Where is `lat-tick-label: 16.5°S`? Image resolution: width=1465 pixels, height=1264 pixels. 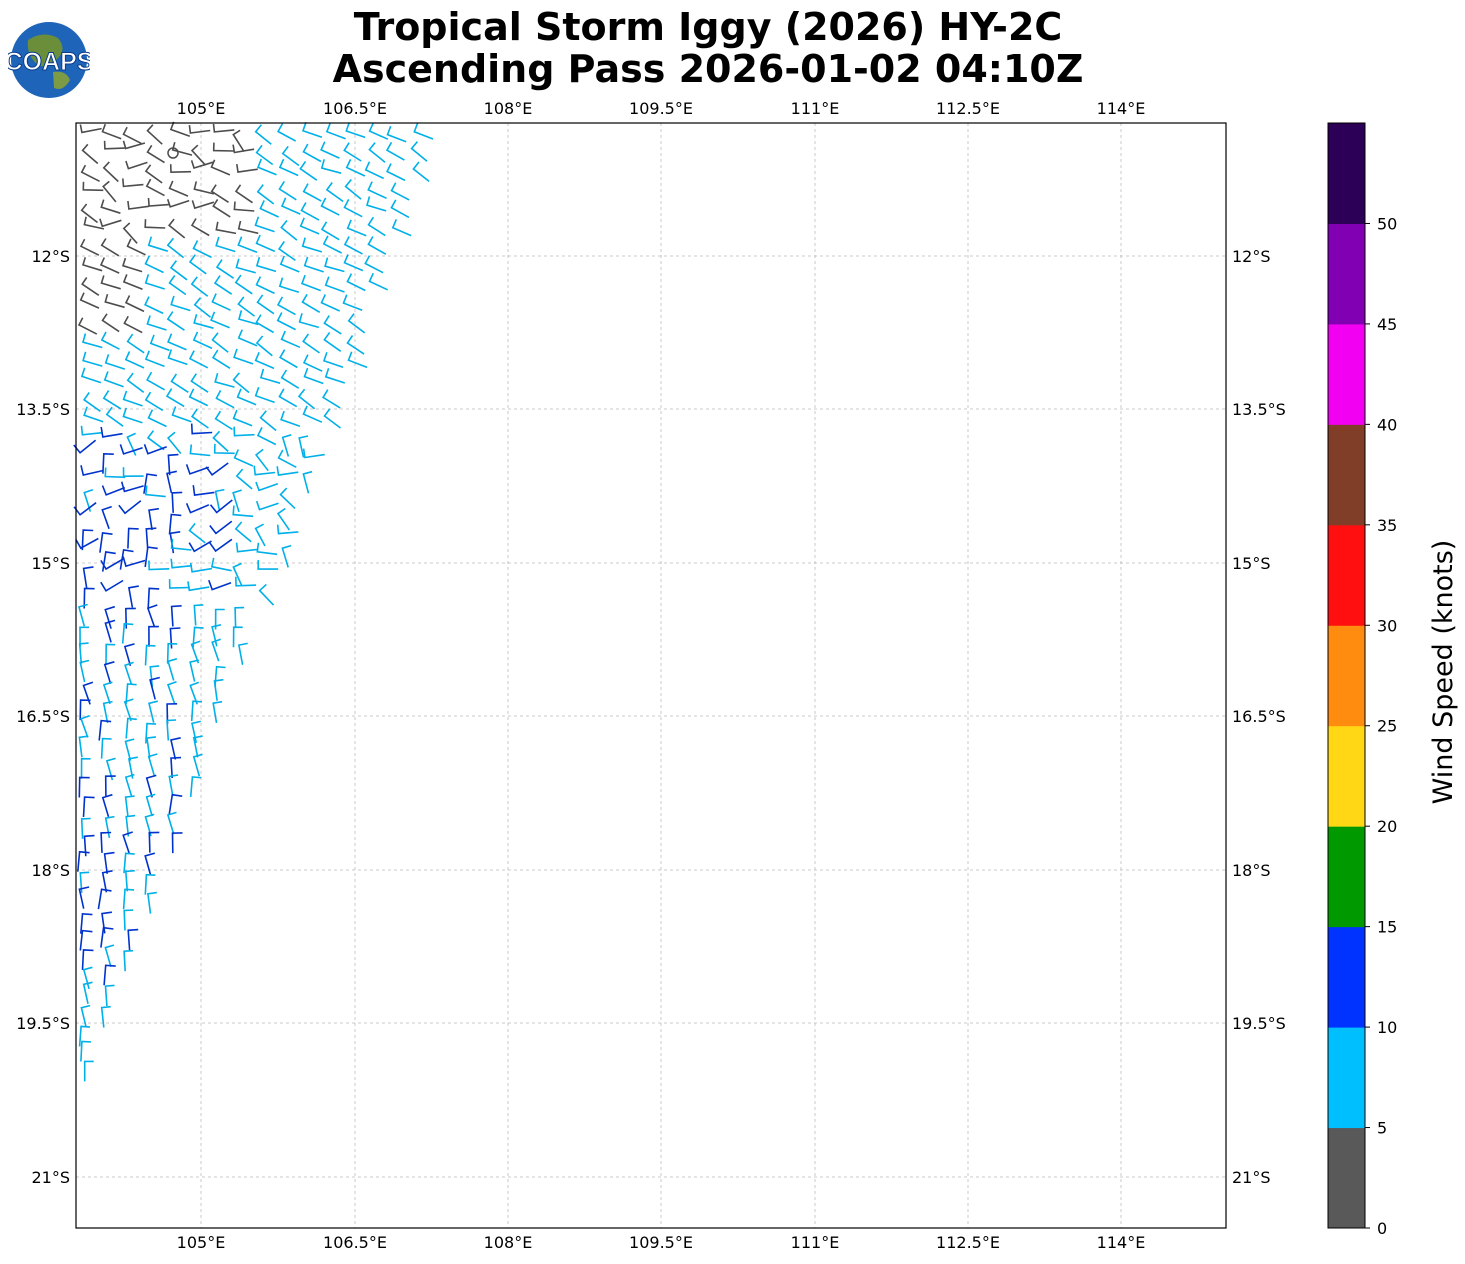
lat-tick-label: 16.5°S is located at coordinates (43, 716).